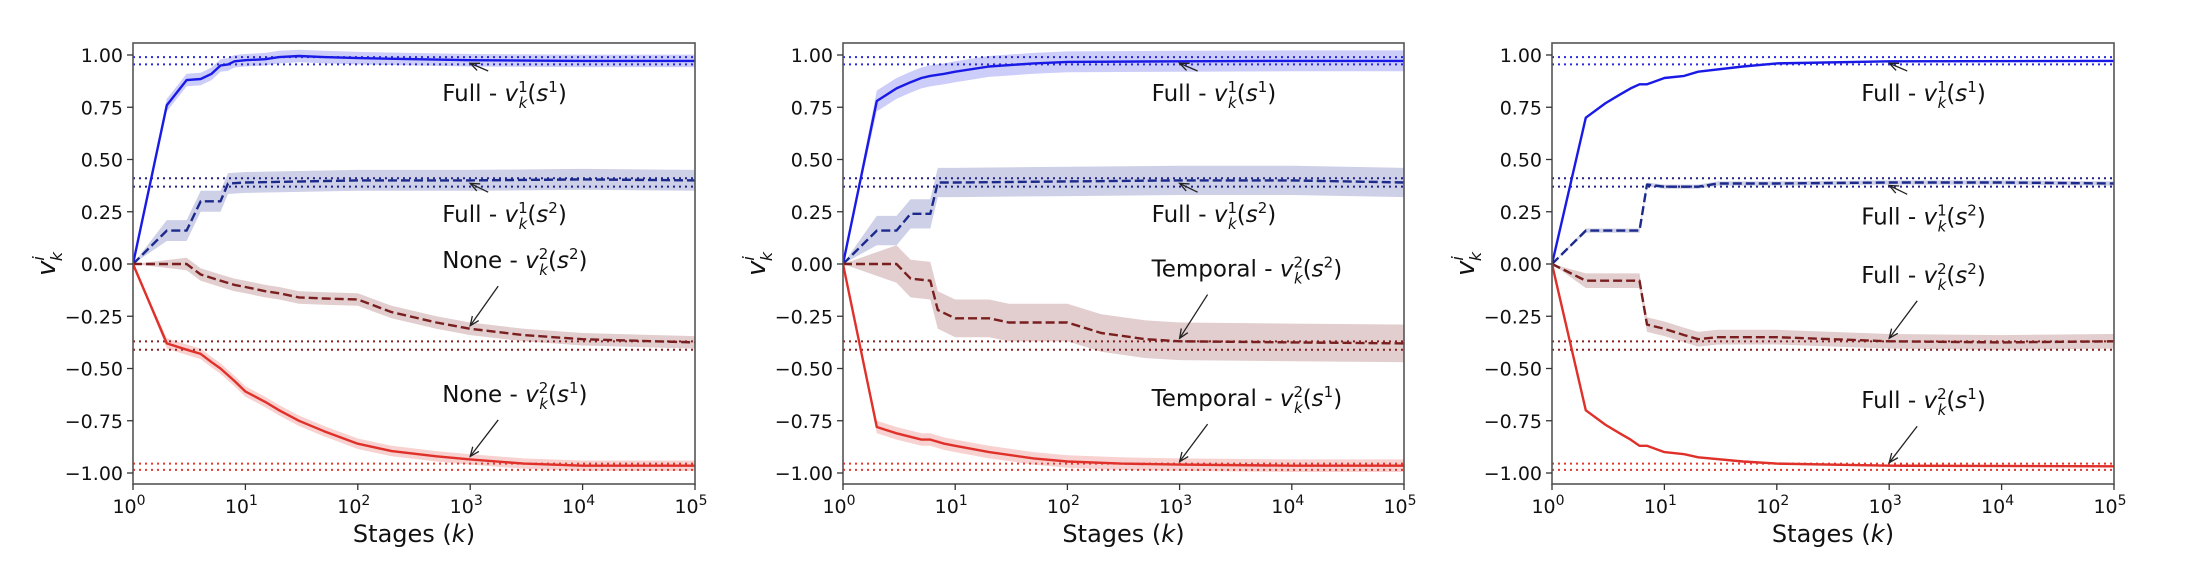 The height and width of the screenshot is (562, 2208). I want to click on annotation-label: Temporal - v2 k(s1), so click(1247, 400).